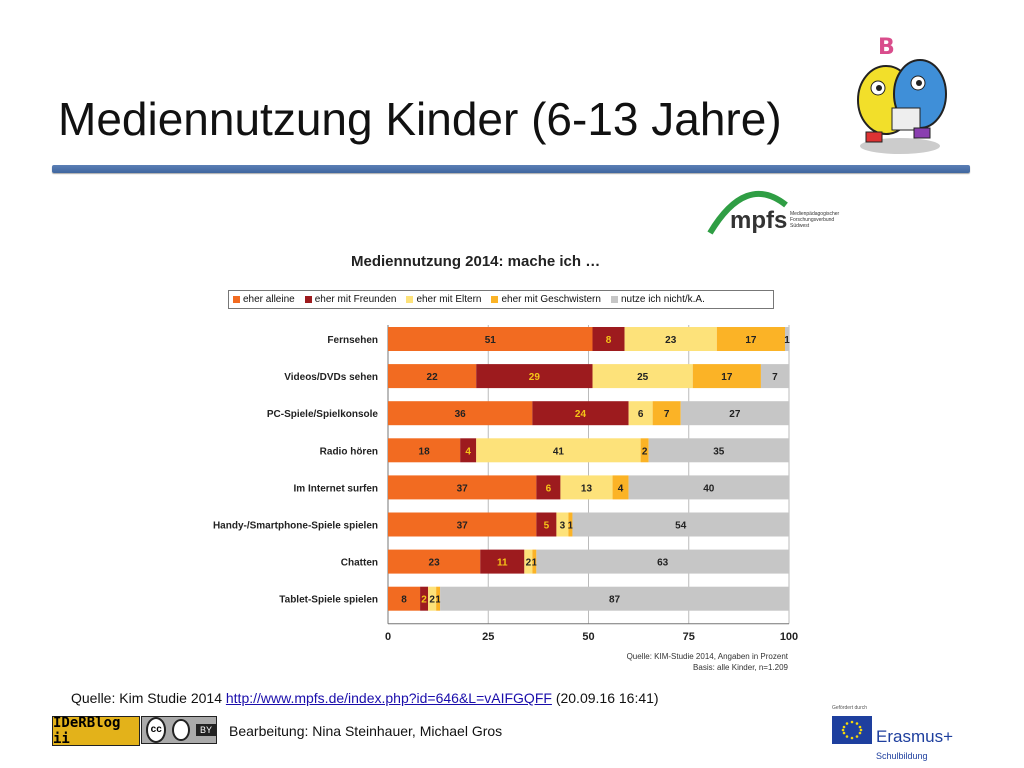  What do you see at coordinates (420, 119) in the screenshot?
I see `slide-title: Mediennutzung Kinder (6-13 Jahre)` at bounding box center [420, 119].